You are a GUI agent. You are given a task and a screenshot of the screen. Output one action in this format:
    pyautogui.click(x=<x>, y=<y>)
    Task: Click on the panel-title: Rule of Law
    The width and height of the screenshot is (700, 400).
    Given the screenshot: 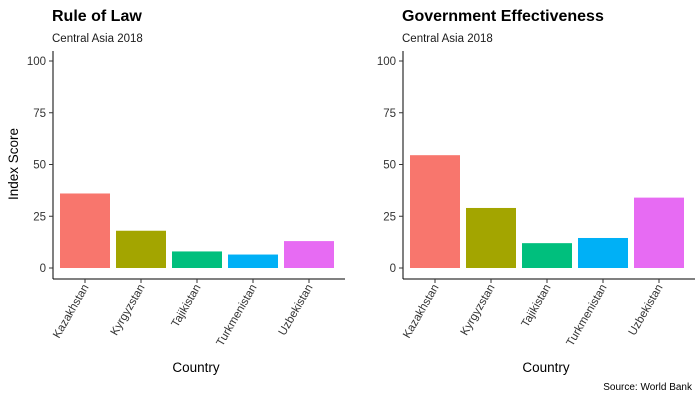 What is the action you would take?
    pyautogui.click(x=97, y=16)
    